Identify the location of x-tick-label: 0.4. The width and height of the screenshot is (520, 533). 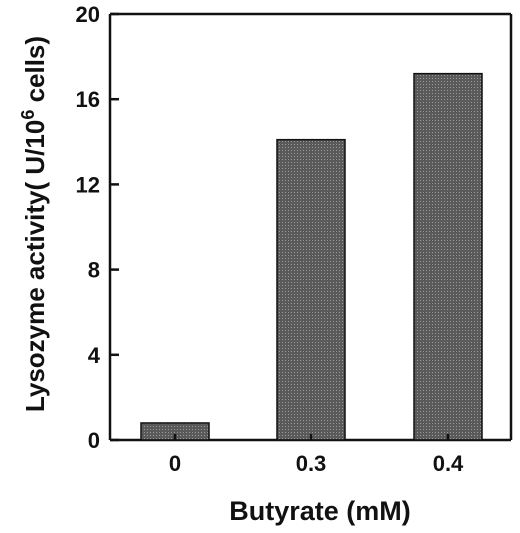
(448, 463).